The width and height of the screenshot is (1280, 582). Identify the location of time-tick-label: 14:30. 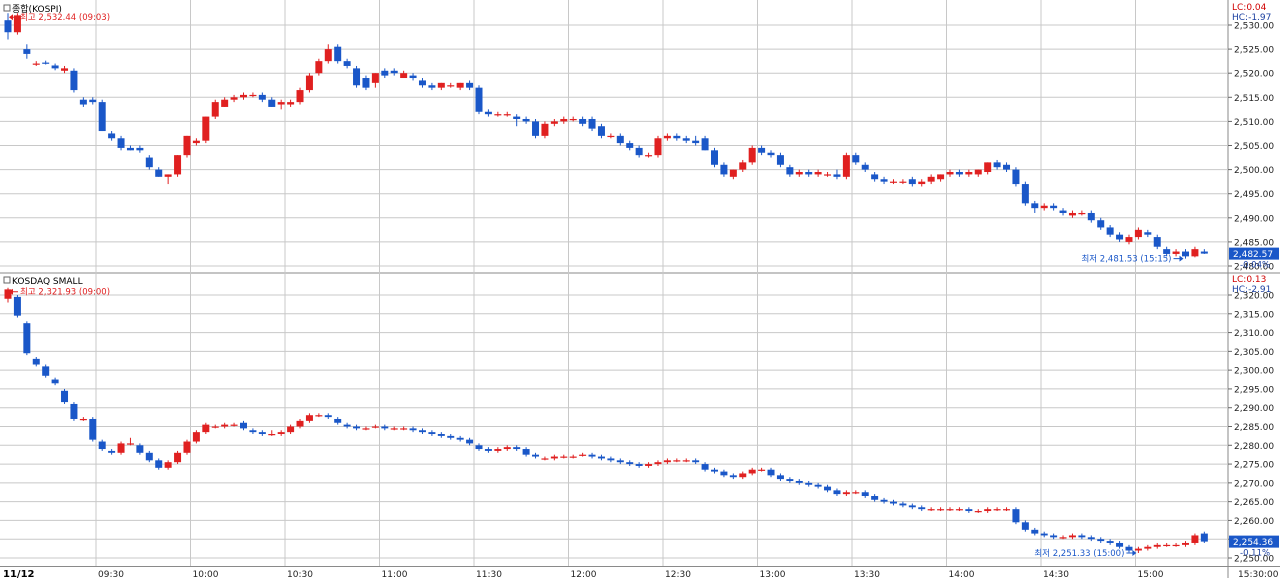
(1056, 574).